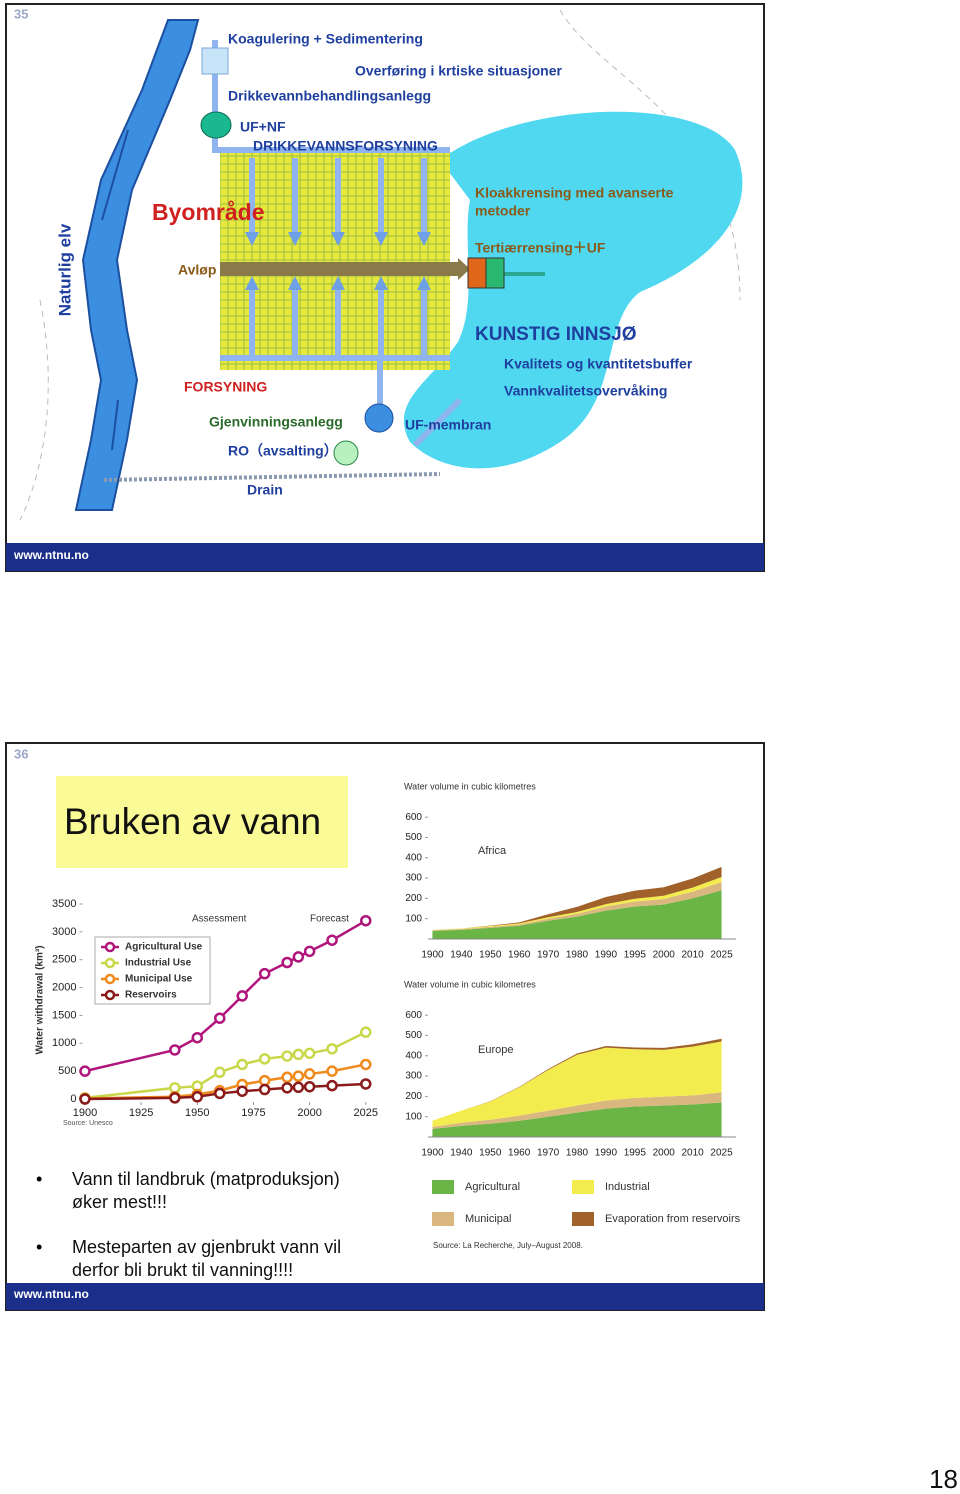 The width and height of the screenshot is (960, 1494). What do you see at coordinates (492, 851) in the screenshot?
I see `region-label: Africa` at bounding box center [492, 851].